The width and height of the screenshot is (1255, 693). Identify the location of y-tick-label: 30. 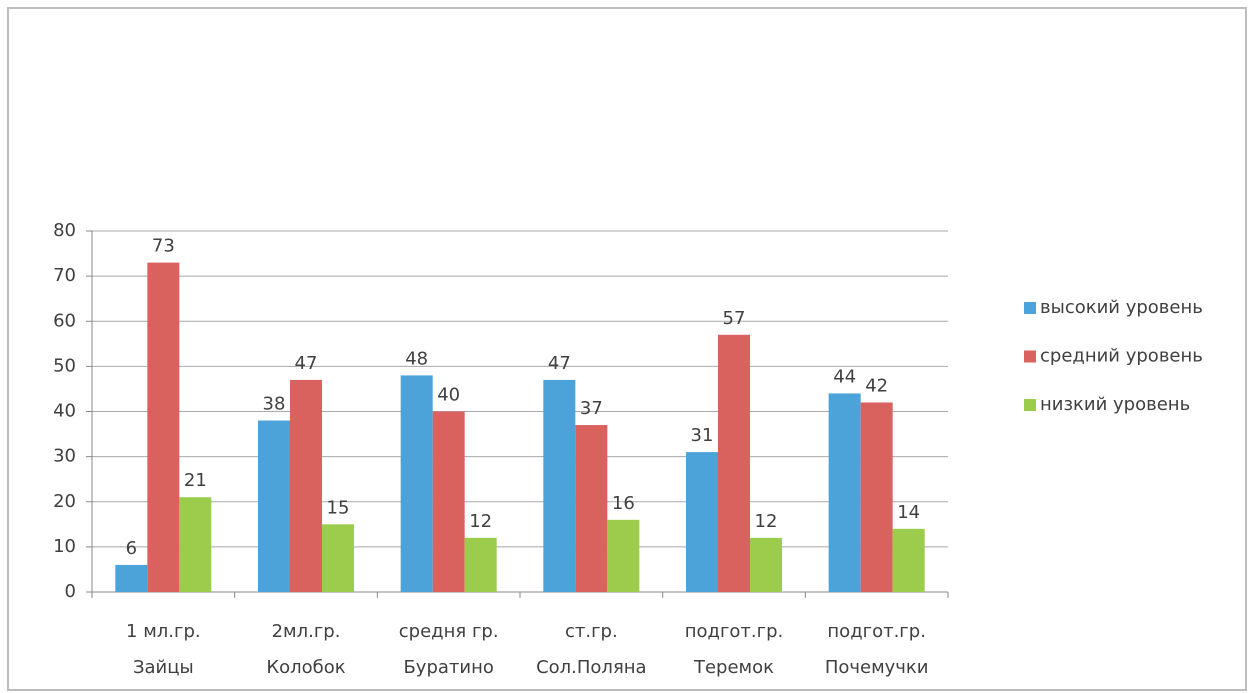
(64, 456).